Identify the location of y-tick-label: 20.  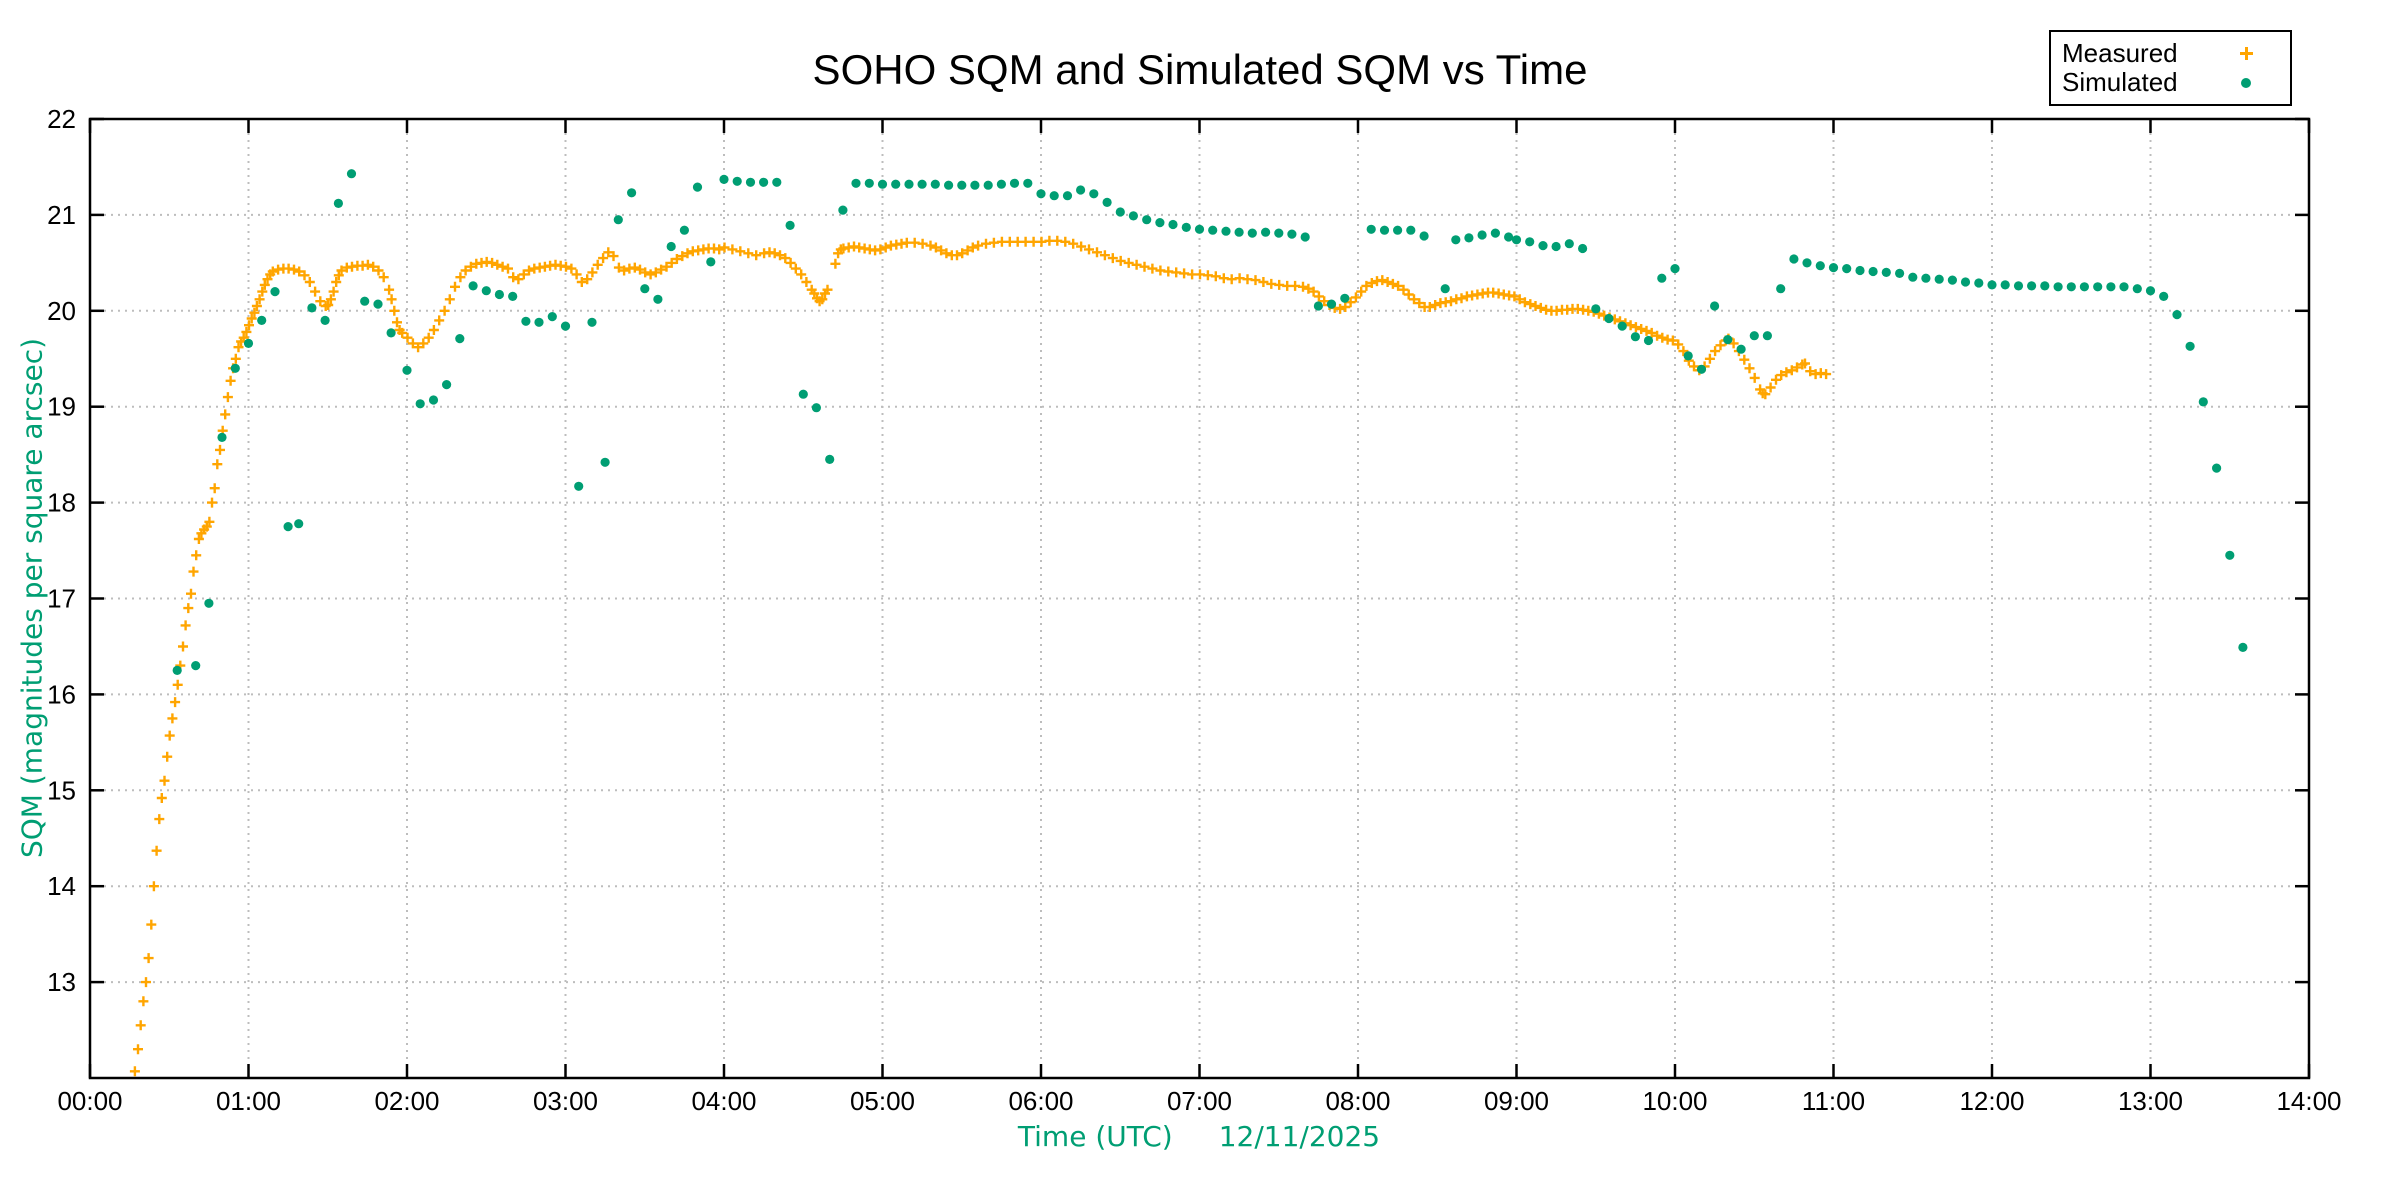
(61, 311).